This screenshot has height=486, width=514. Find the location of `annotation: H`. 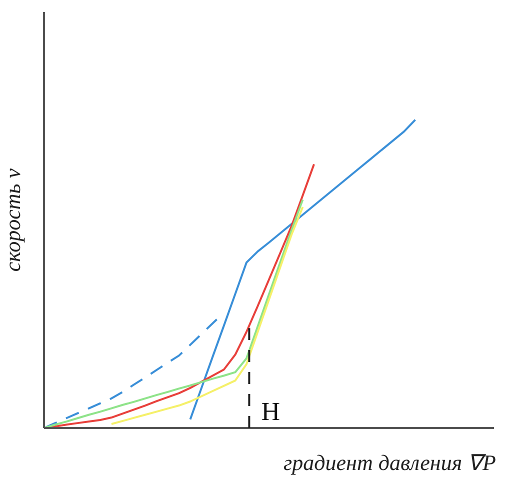

annotation: H is located at coordinates (270, 411).